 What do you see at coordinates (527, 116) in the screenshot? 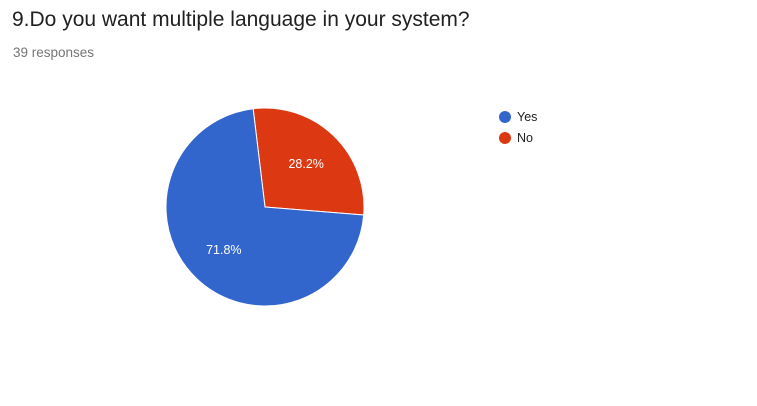
I see `legend-label-yes: Yes` at bounding box center [527, 116].